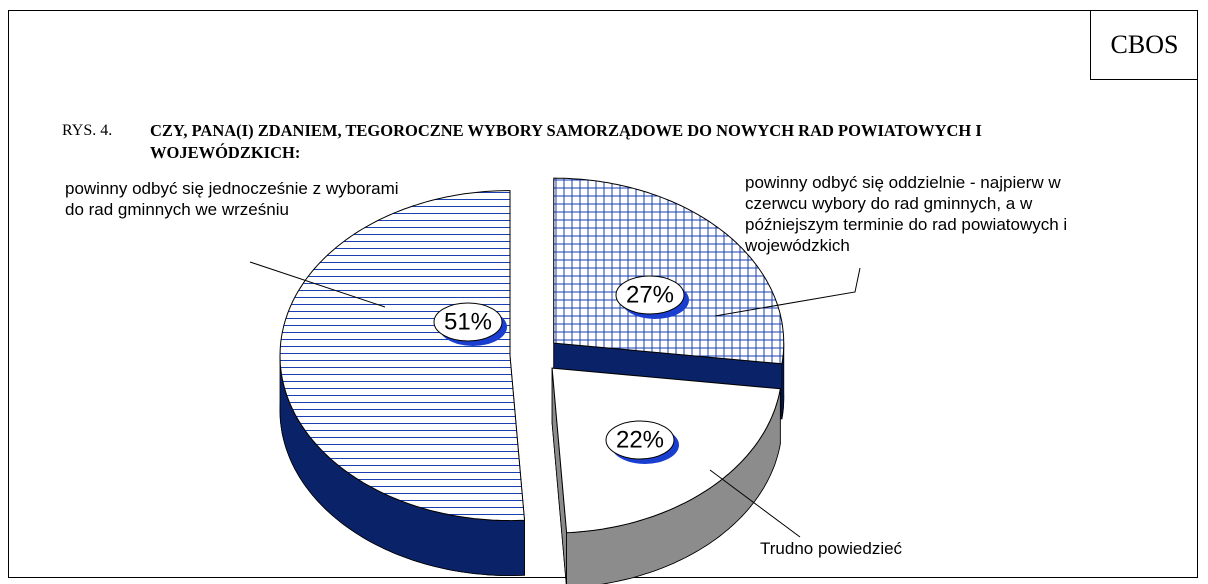 The height and width of the screenshot is (584, 1208). What do you see at coordinates (87, 130) in the screenshot?
I see `figure-label: RYS. 4.` at bounding box center [87, 130].